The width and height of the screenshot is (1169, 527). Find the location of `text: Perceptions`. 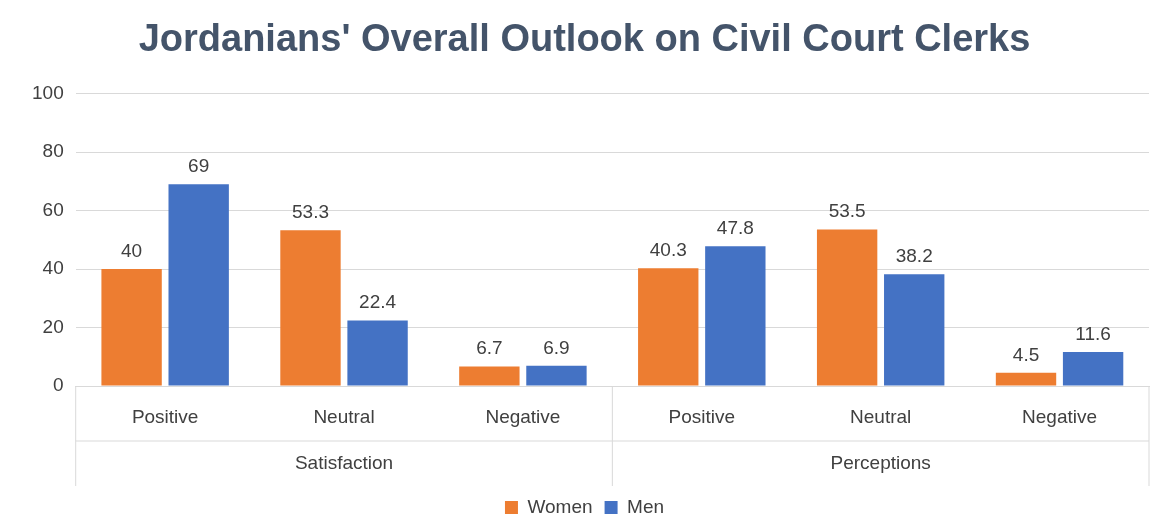

text: Perceptions is located at coordinates (880, 463).